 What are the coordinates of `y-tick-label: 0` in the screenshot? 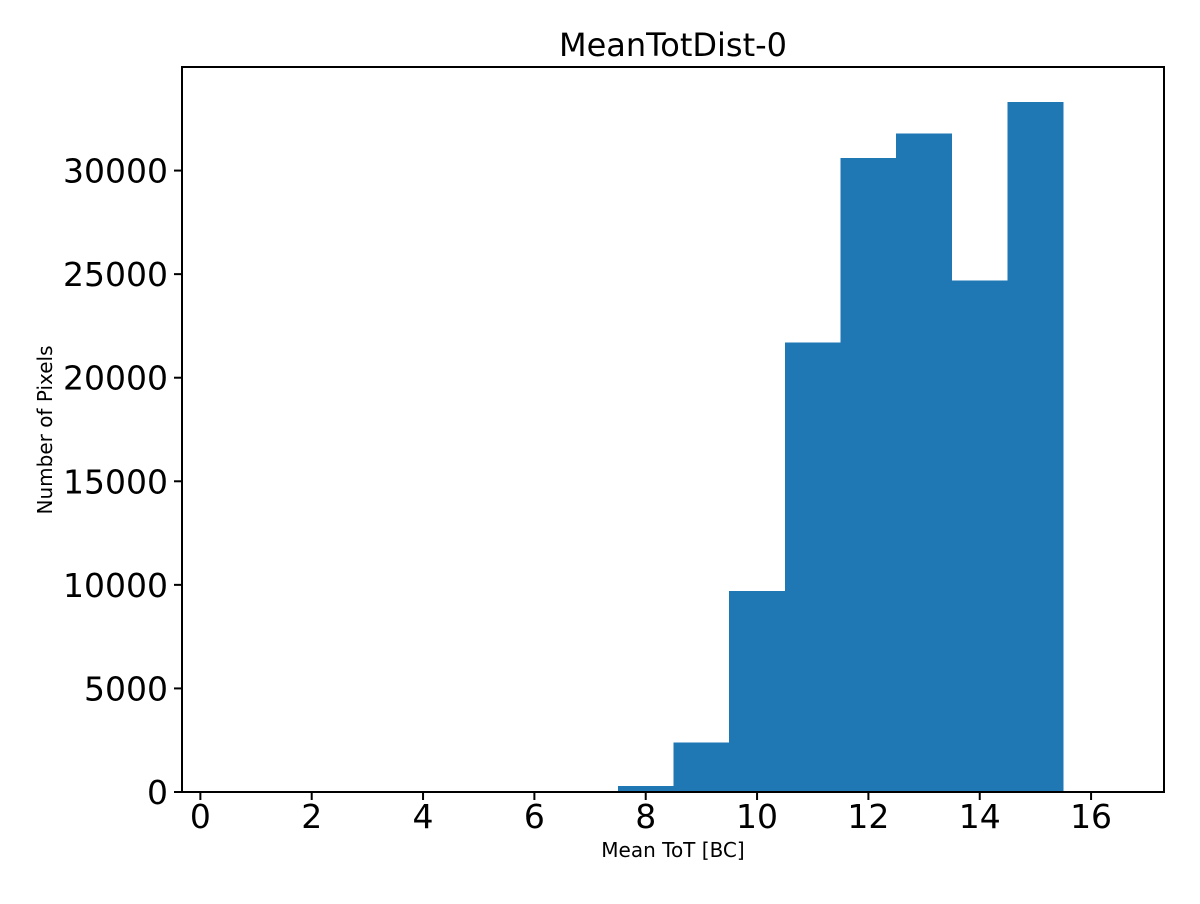 It's located at (157, 792).